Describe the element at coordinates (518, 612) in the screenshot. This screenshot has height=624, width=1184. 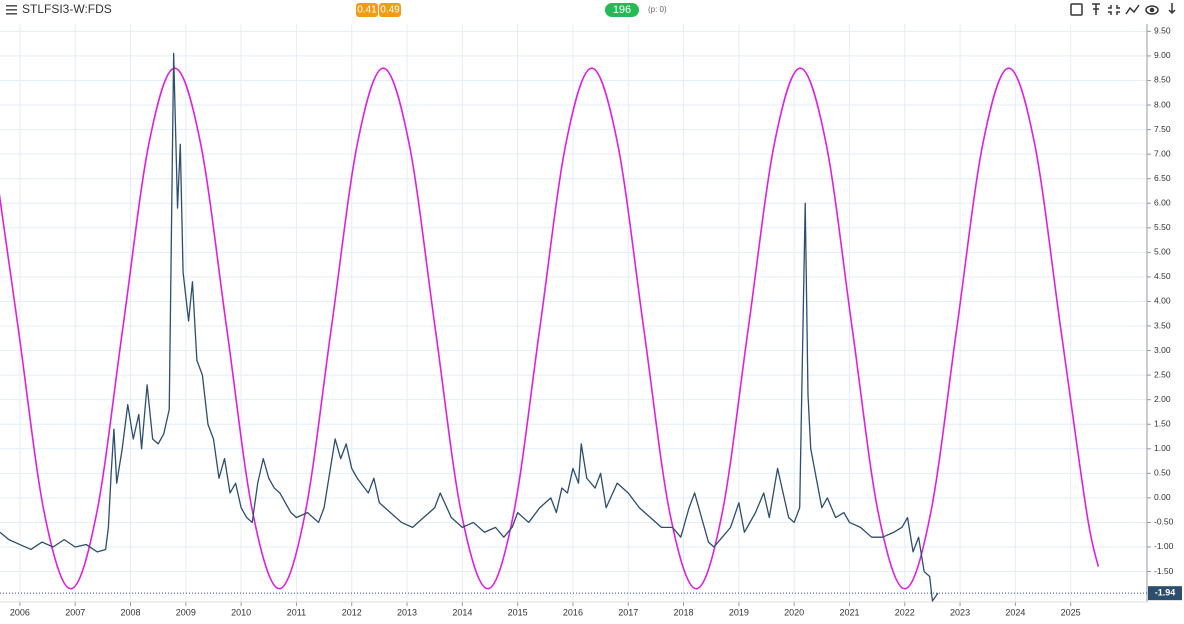
I see `x-tick-label: 2015` at that location.